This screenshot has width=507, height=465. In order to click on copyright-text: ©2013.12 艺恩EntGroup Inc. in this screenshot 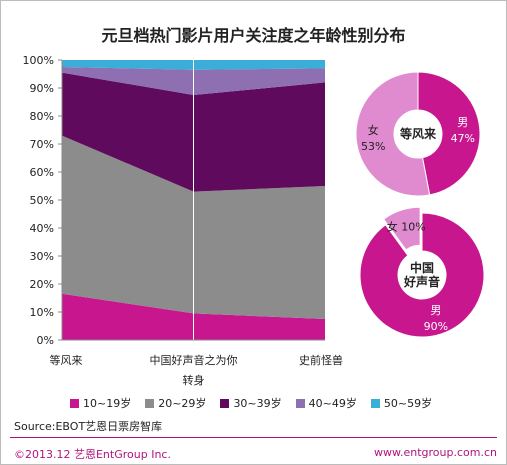, I will do `click(92, 454)`.